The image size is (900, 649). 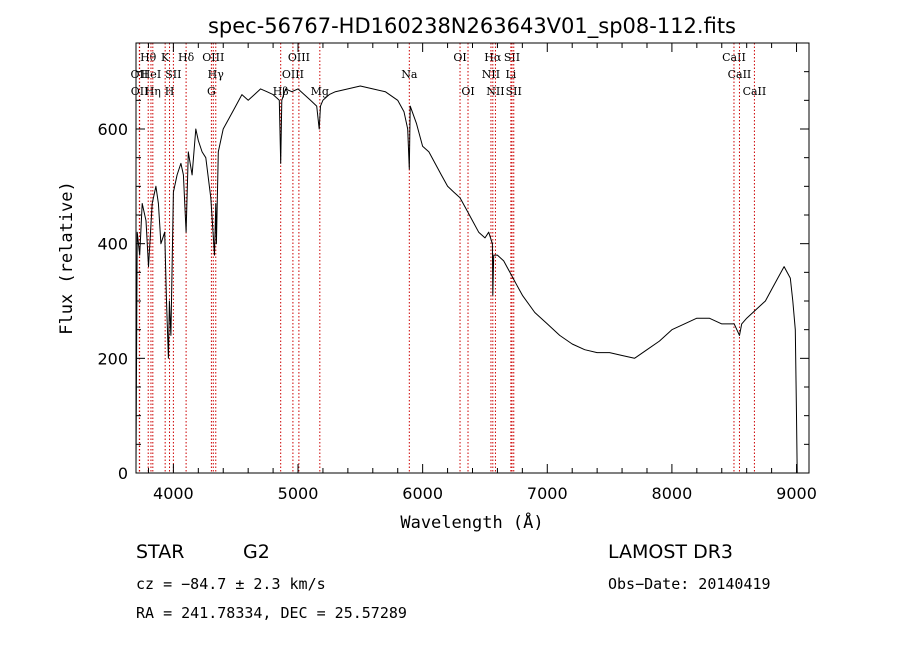 What do you see at coordinates (186, 57) in the screenshot?
I see `spectral-line-label: Hδ` at bounding box center [186, 57].